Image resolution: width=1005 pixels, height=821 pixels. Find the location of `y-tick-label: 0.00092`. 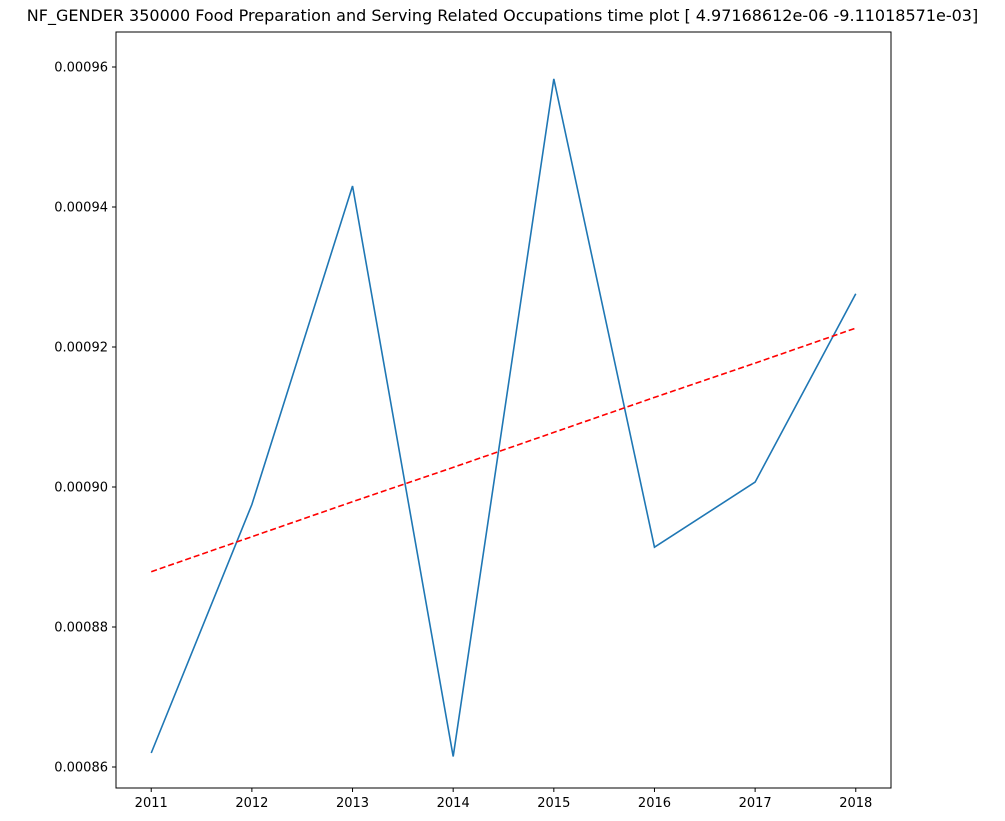

y-tick-label: 0.00092 is located at coordinates (81, 348).